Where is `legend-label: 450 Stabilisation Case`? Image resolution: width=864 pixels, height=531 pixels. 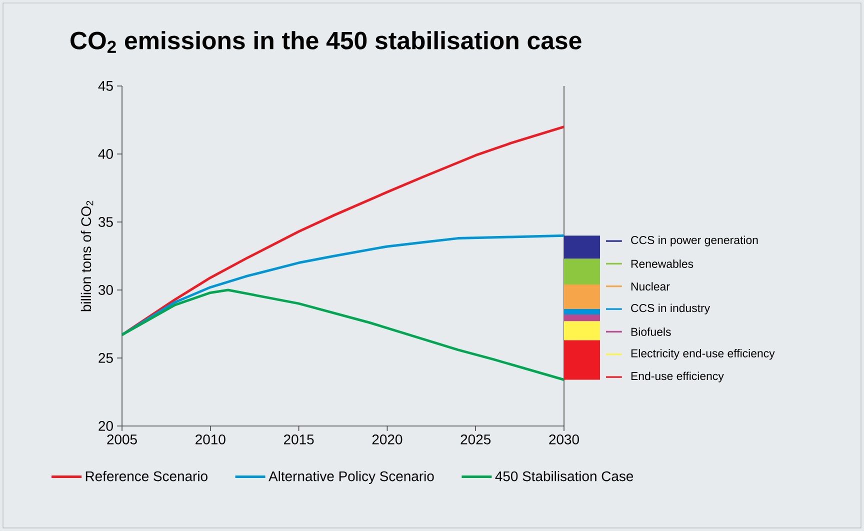 legend-label: 450 Stabilisation Case is located at coordinates (564, 476).